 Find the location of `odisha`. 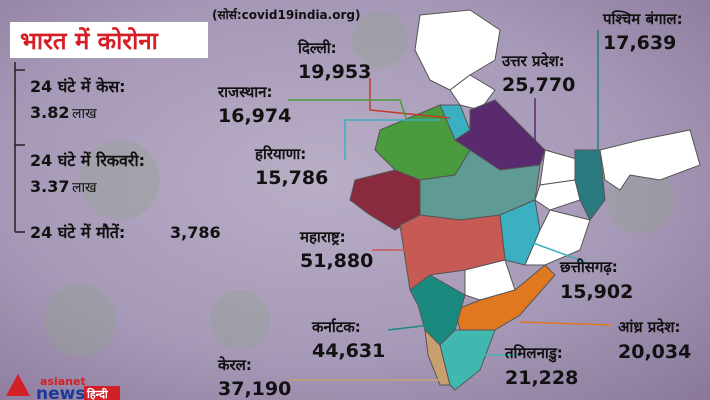

odisha is located at coordinates (557, 237).